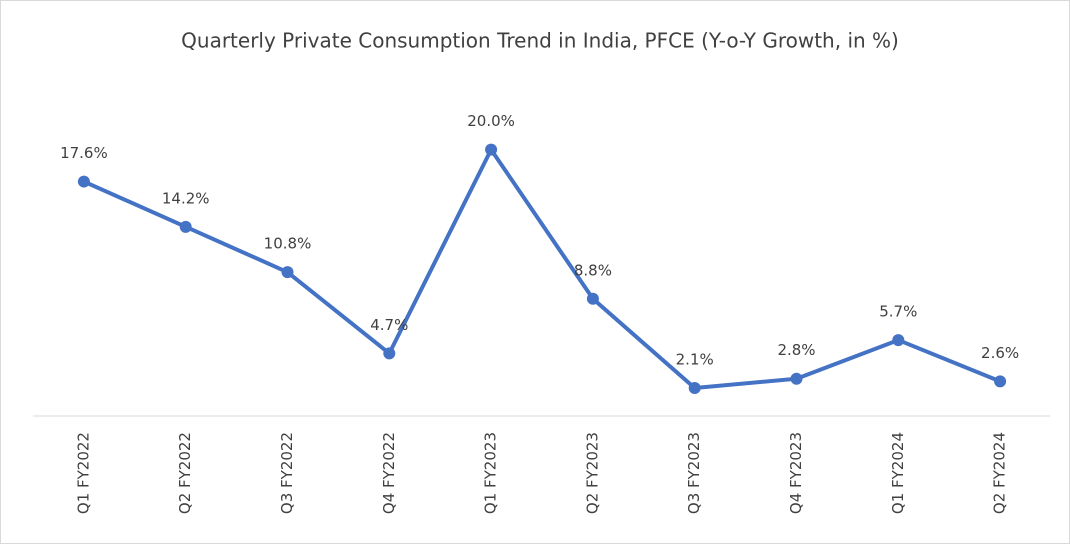  Describe the element at coordinates (287, 473) in the screenshot. I see `x-tick-label: Q3 FY2022` at that location.